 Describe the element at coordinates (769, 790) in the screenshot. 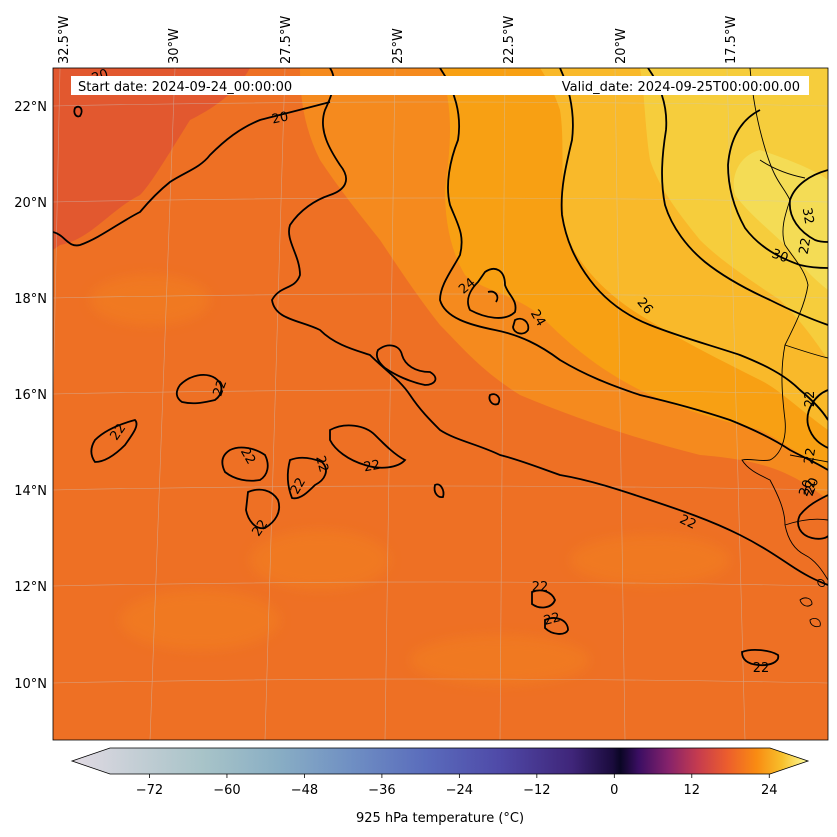

I see `colorbar-tick-label: 24` at that location.